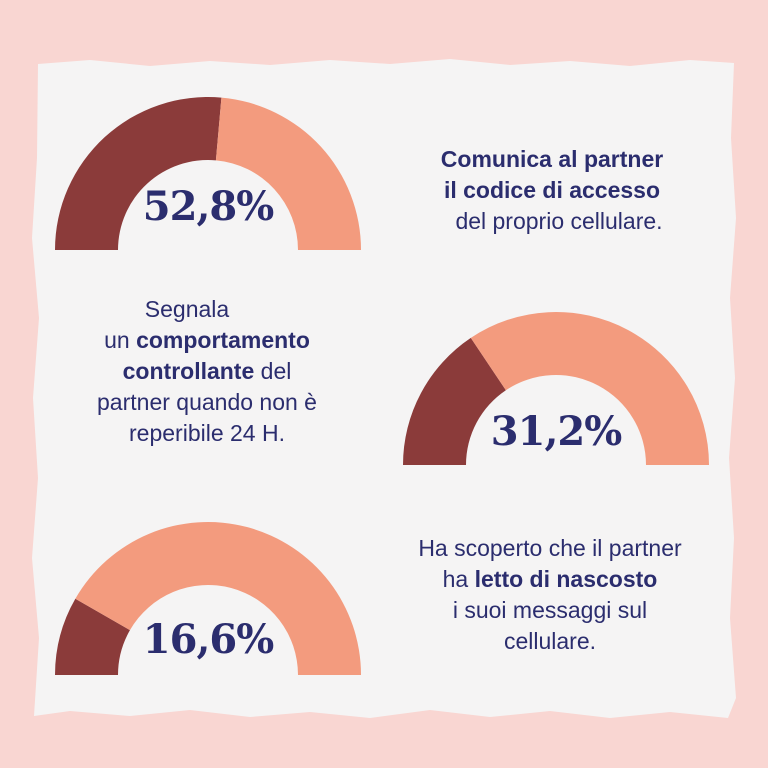 The width and height of the screenshot is (768, 768). What do you see at coordinates (223, 340) in the screenshot?
I see `caption-bold: comportamento` at bounding box center [223, 340].